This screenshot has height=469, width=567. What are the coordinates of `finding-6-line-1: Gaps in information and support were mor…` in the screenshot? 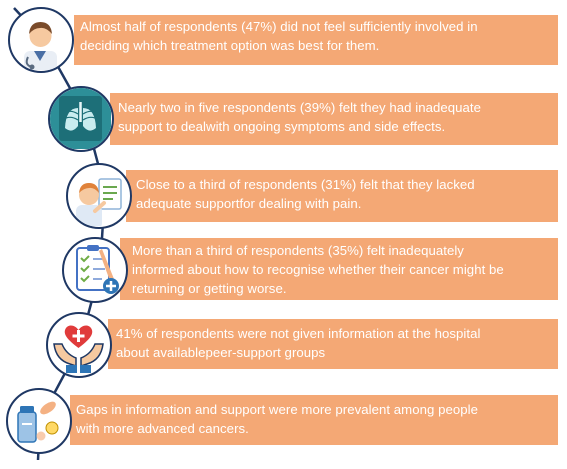 It's located at (277, 409).